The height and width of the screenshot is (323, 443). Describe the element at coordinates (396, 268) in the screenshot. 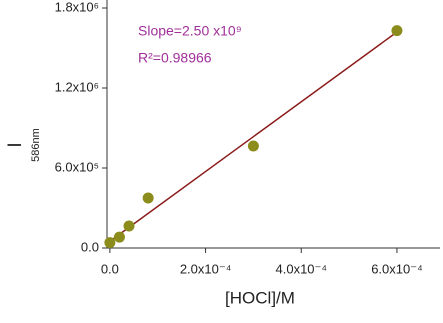

I see `x-tick-label: 6.0x10⁻⁴` at that location.